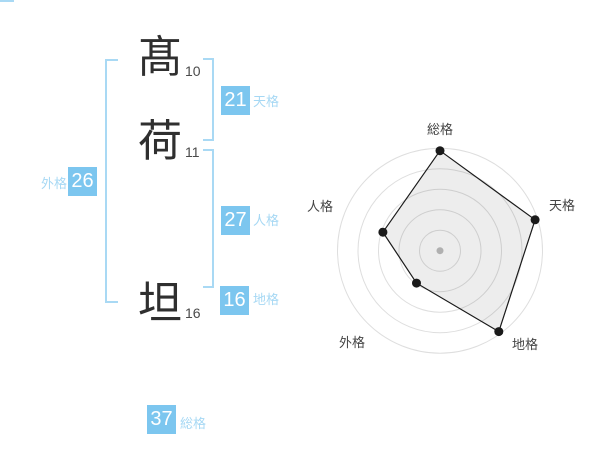 Image resolution: width=600 pixels, height=470 pixels. I want to click on radar-axis-label-1: 天格, so click(562, 205).